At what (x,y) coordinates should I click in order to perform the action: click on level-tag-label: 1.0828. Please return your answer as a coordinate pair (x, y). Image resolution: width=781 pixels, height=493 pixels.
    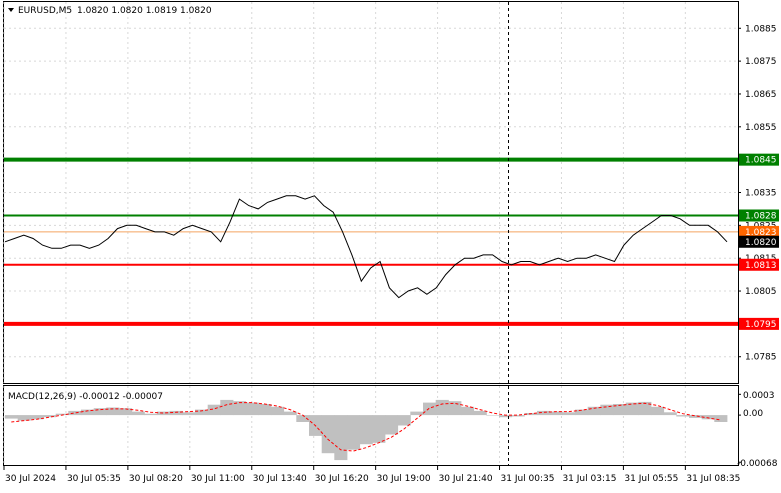
    Looking at the image, I should click on (761, 216).